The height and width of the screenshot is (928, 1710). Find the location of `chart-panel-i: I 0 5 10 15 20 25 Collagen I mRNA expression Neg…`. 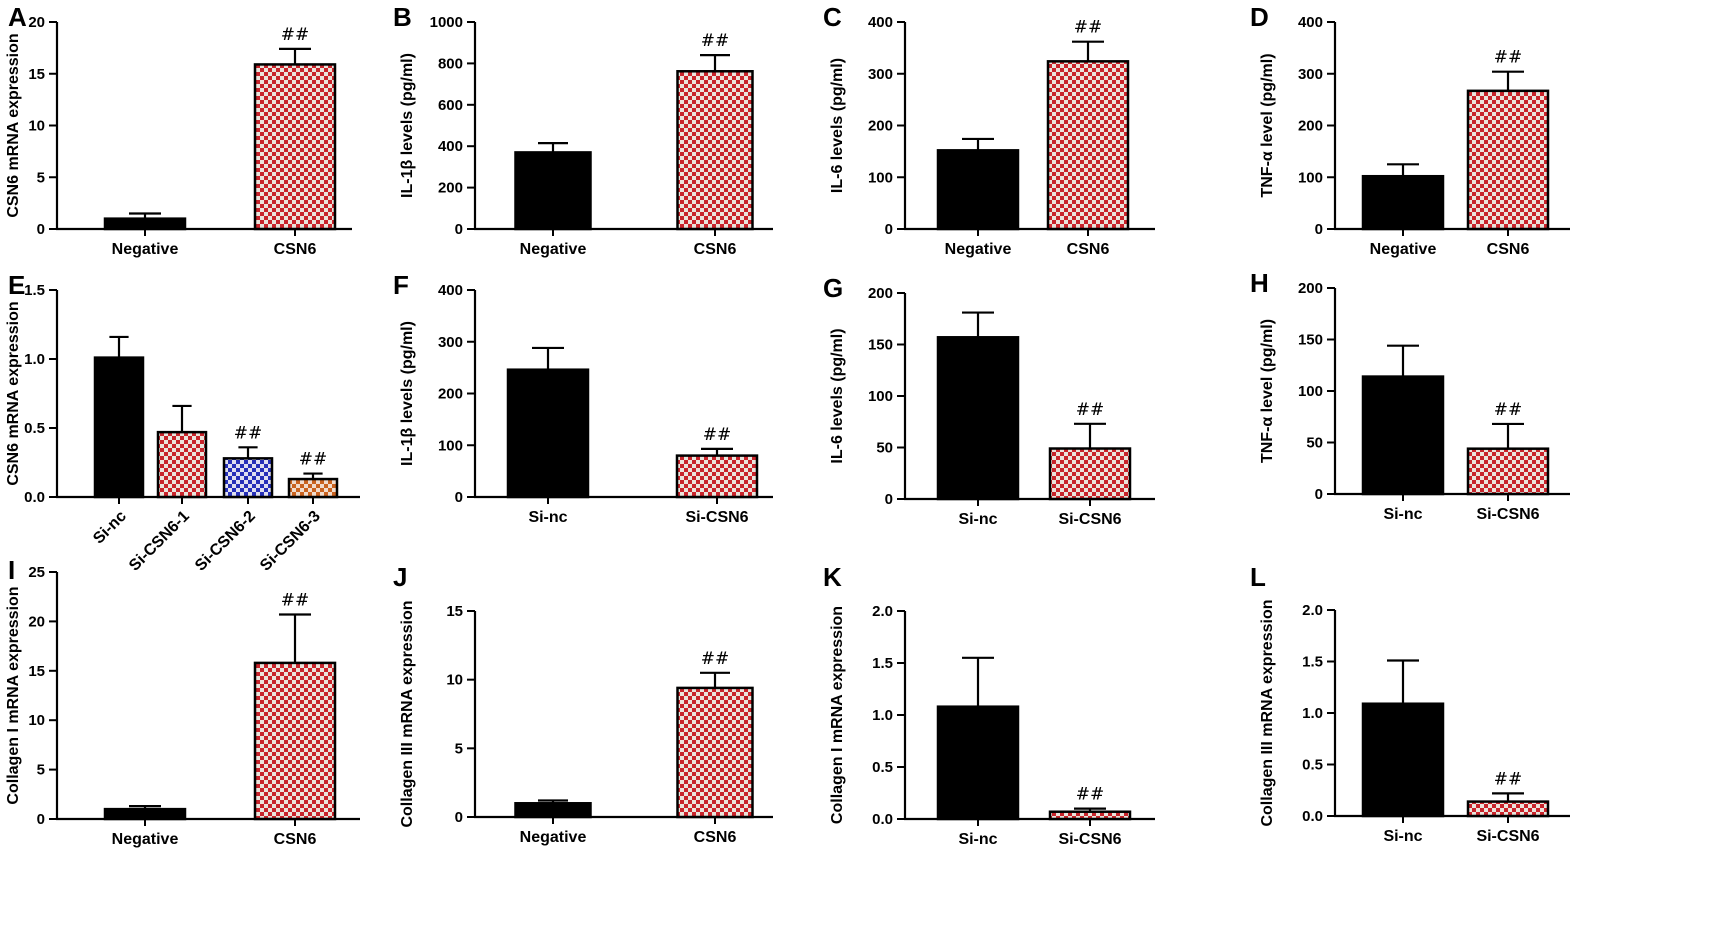

chart-panel-i: I 0 5 10 15 20 25 Collagen I mRNA expression Neg… is located at coordinates (182, 701).